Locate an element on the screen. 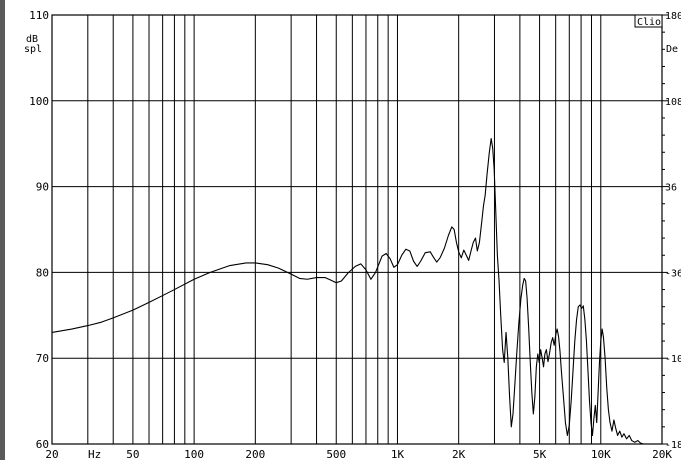 The image size is (681, 464). x-tick-label: 500 is located at coordinates (336, 454).